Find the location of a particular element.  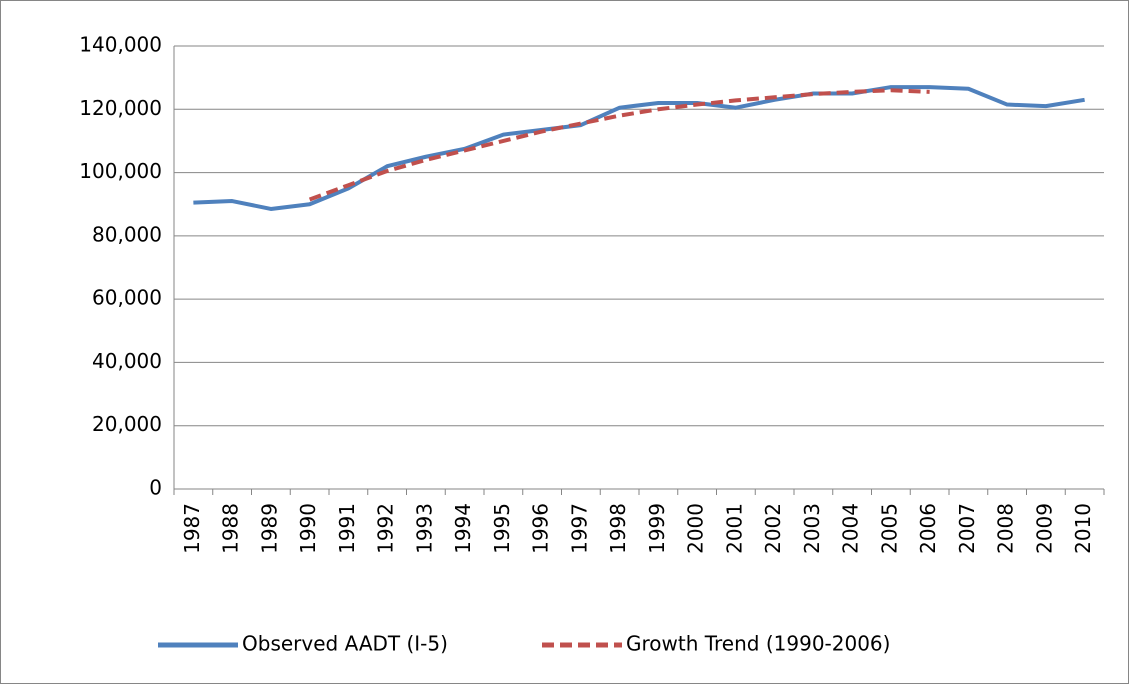

x-tick-label: 1999 is located at coordinates (657, 528).